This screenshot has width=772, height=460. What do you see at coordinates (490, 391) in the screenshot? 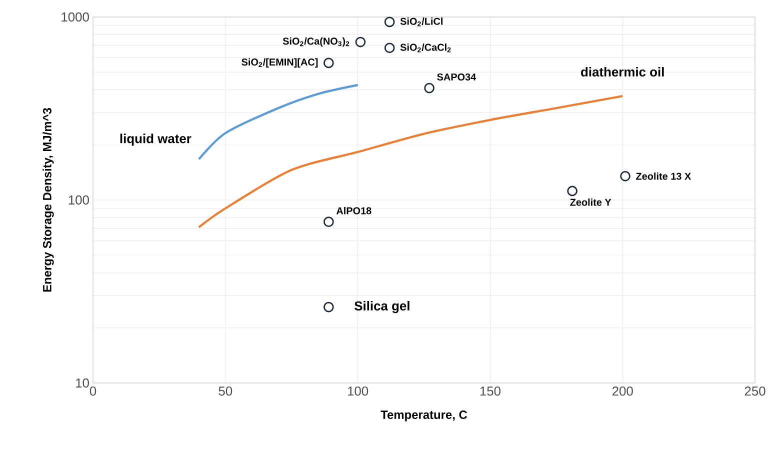
I see `x-tick-label: 150` at bounding box center [490, 391].